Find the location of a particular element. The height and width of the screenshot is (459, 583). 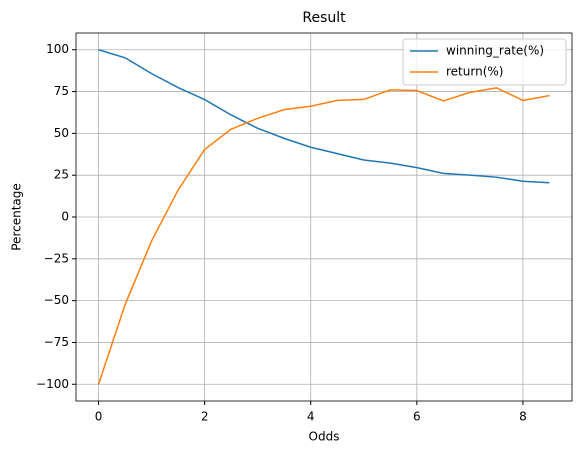

legend-label: winning_rate(%) is located at coordinates (495, 51).